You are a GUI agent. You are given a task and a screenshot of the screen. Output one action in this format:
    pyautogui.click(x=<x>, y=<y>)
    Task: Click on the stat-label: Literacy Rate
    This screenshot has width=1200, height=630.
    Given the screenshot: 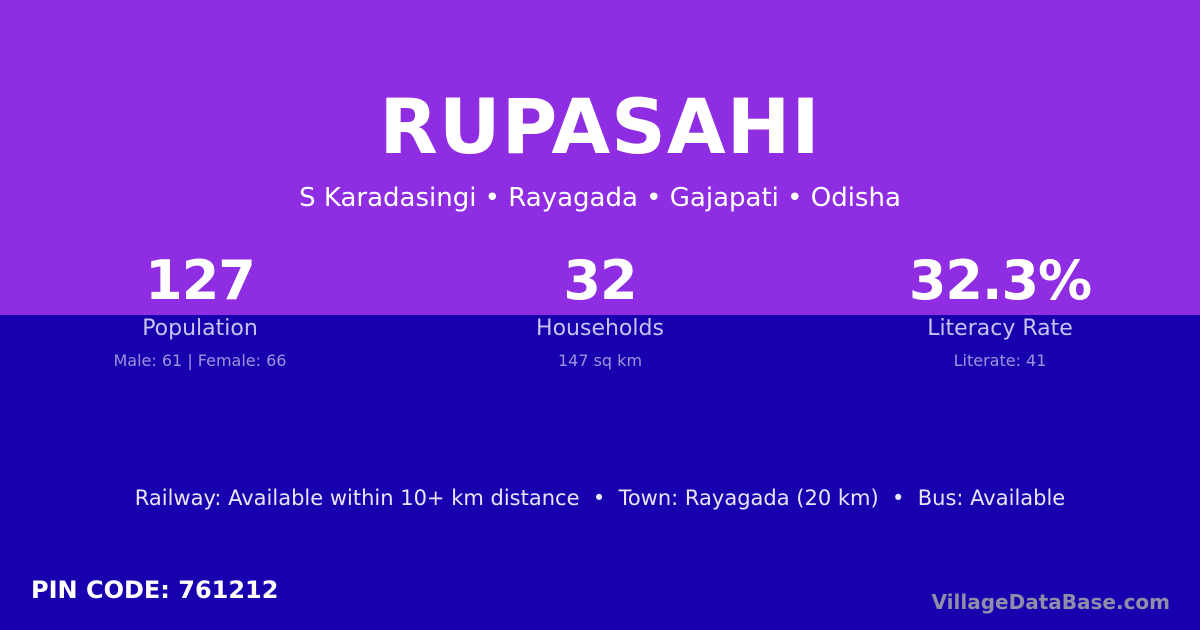 What is the action you would take?
    pyautogui.click(x=1000, y=328)
    